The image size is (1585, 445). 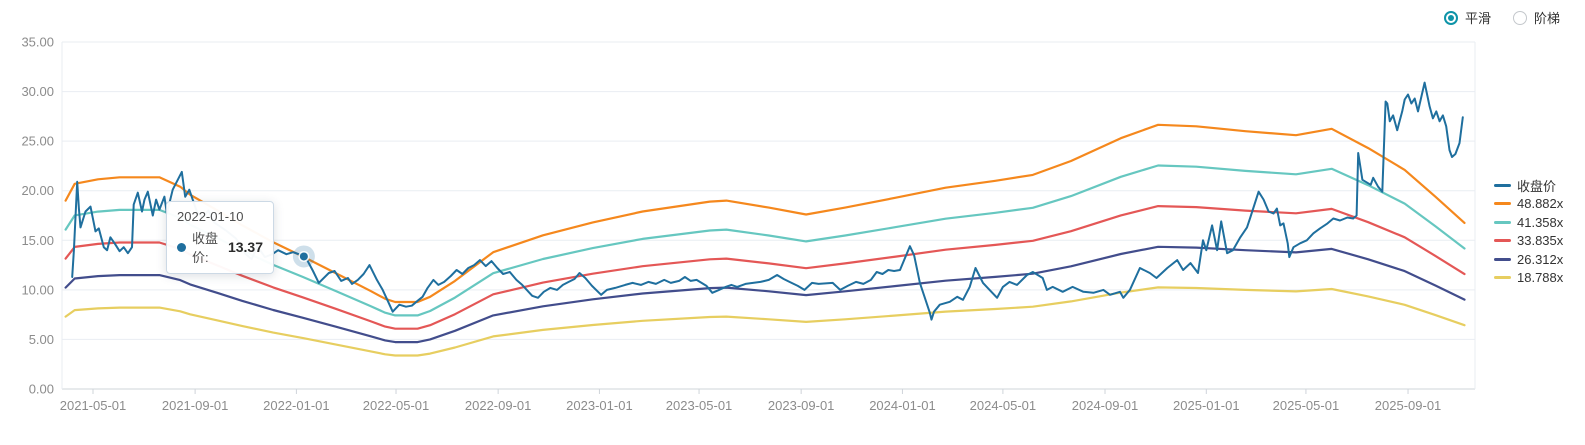 I want to click on radio-step-label: 阶梯, so click(x=1547, y=18).